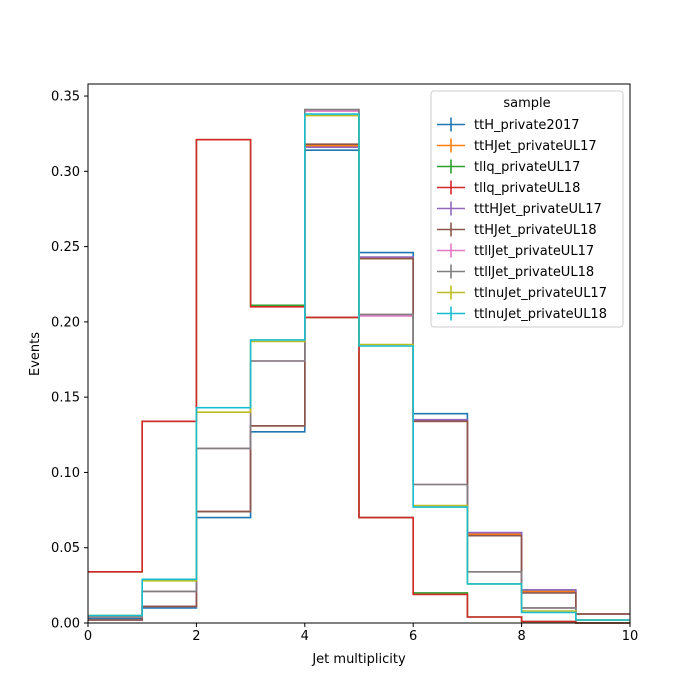 This screenshot has height=700, width=700. I want to click on y-axis-label: Events, so click(35, 354).